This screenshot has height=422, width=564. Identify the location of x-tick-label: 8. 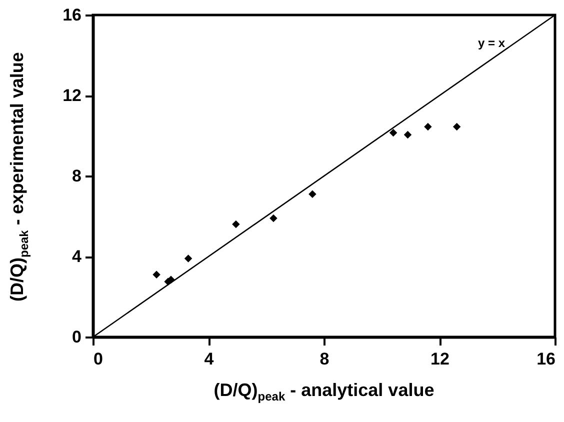
(325, 359).